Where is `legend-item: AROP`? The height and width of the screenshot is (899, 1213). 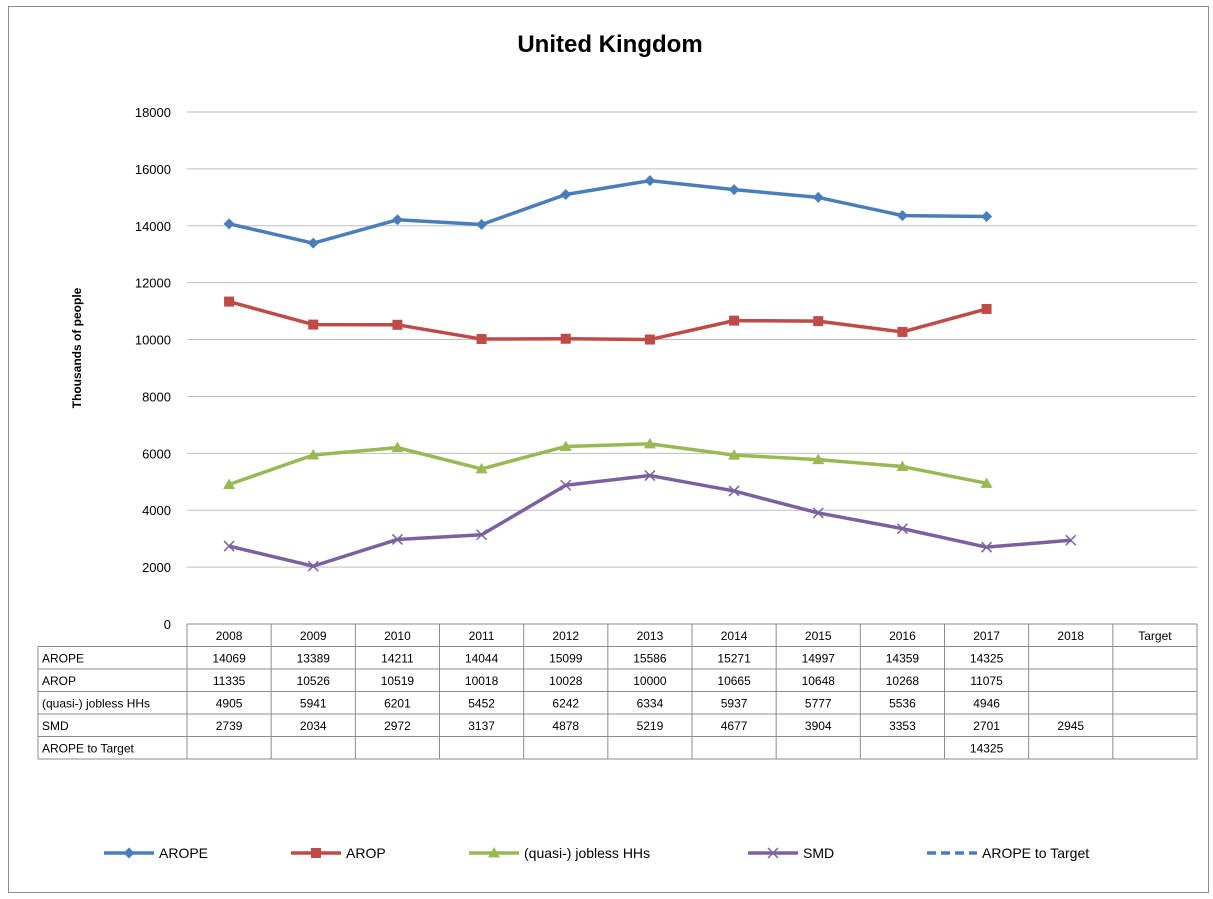
legend-item: AROP is located at coordinates (338, 853).